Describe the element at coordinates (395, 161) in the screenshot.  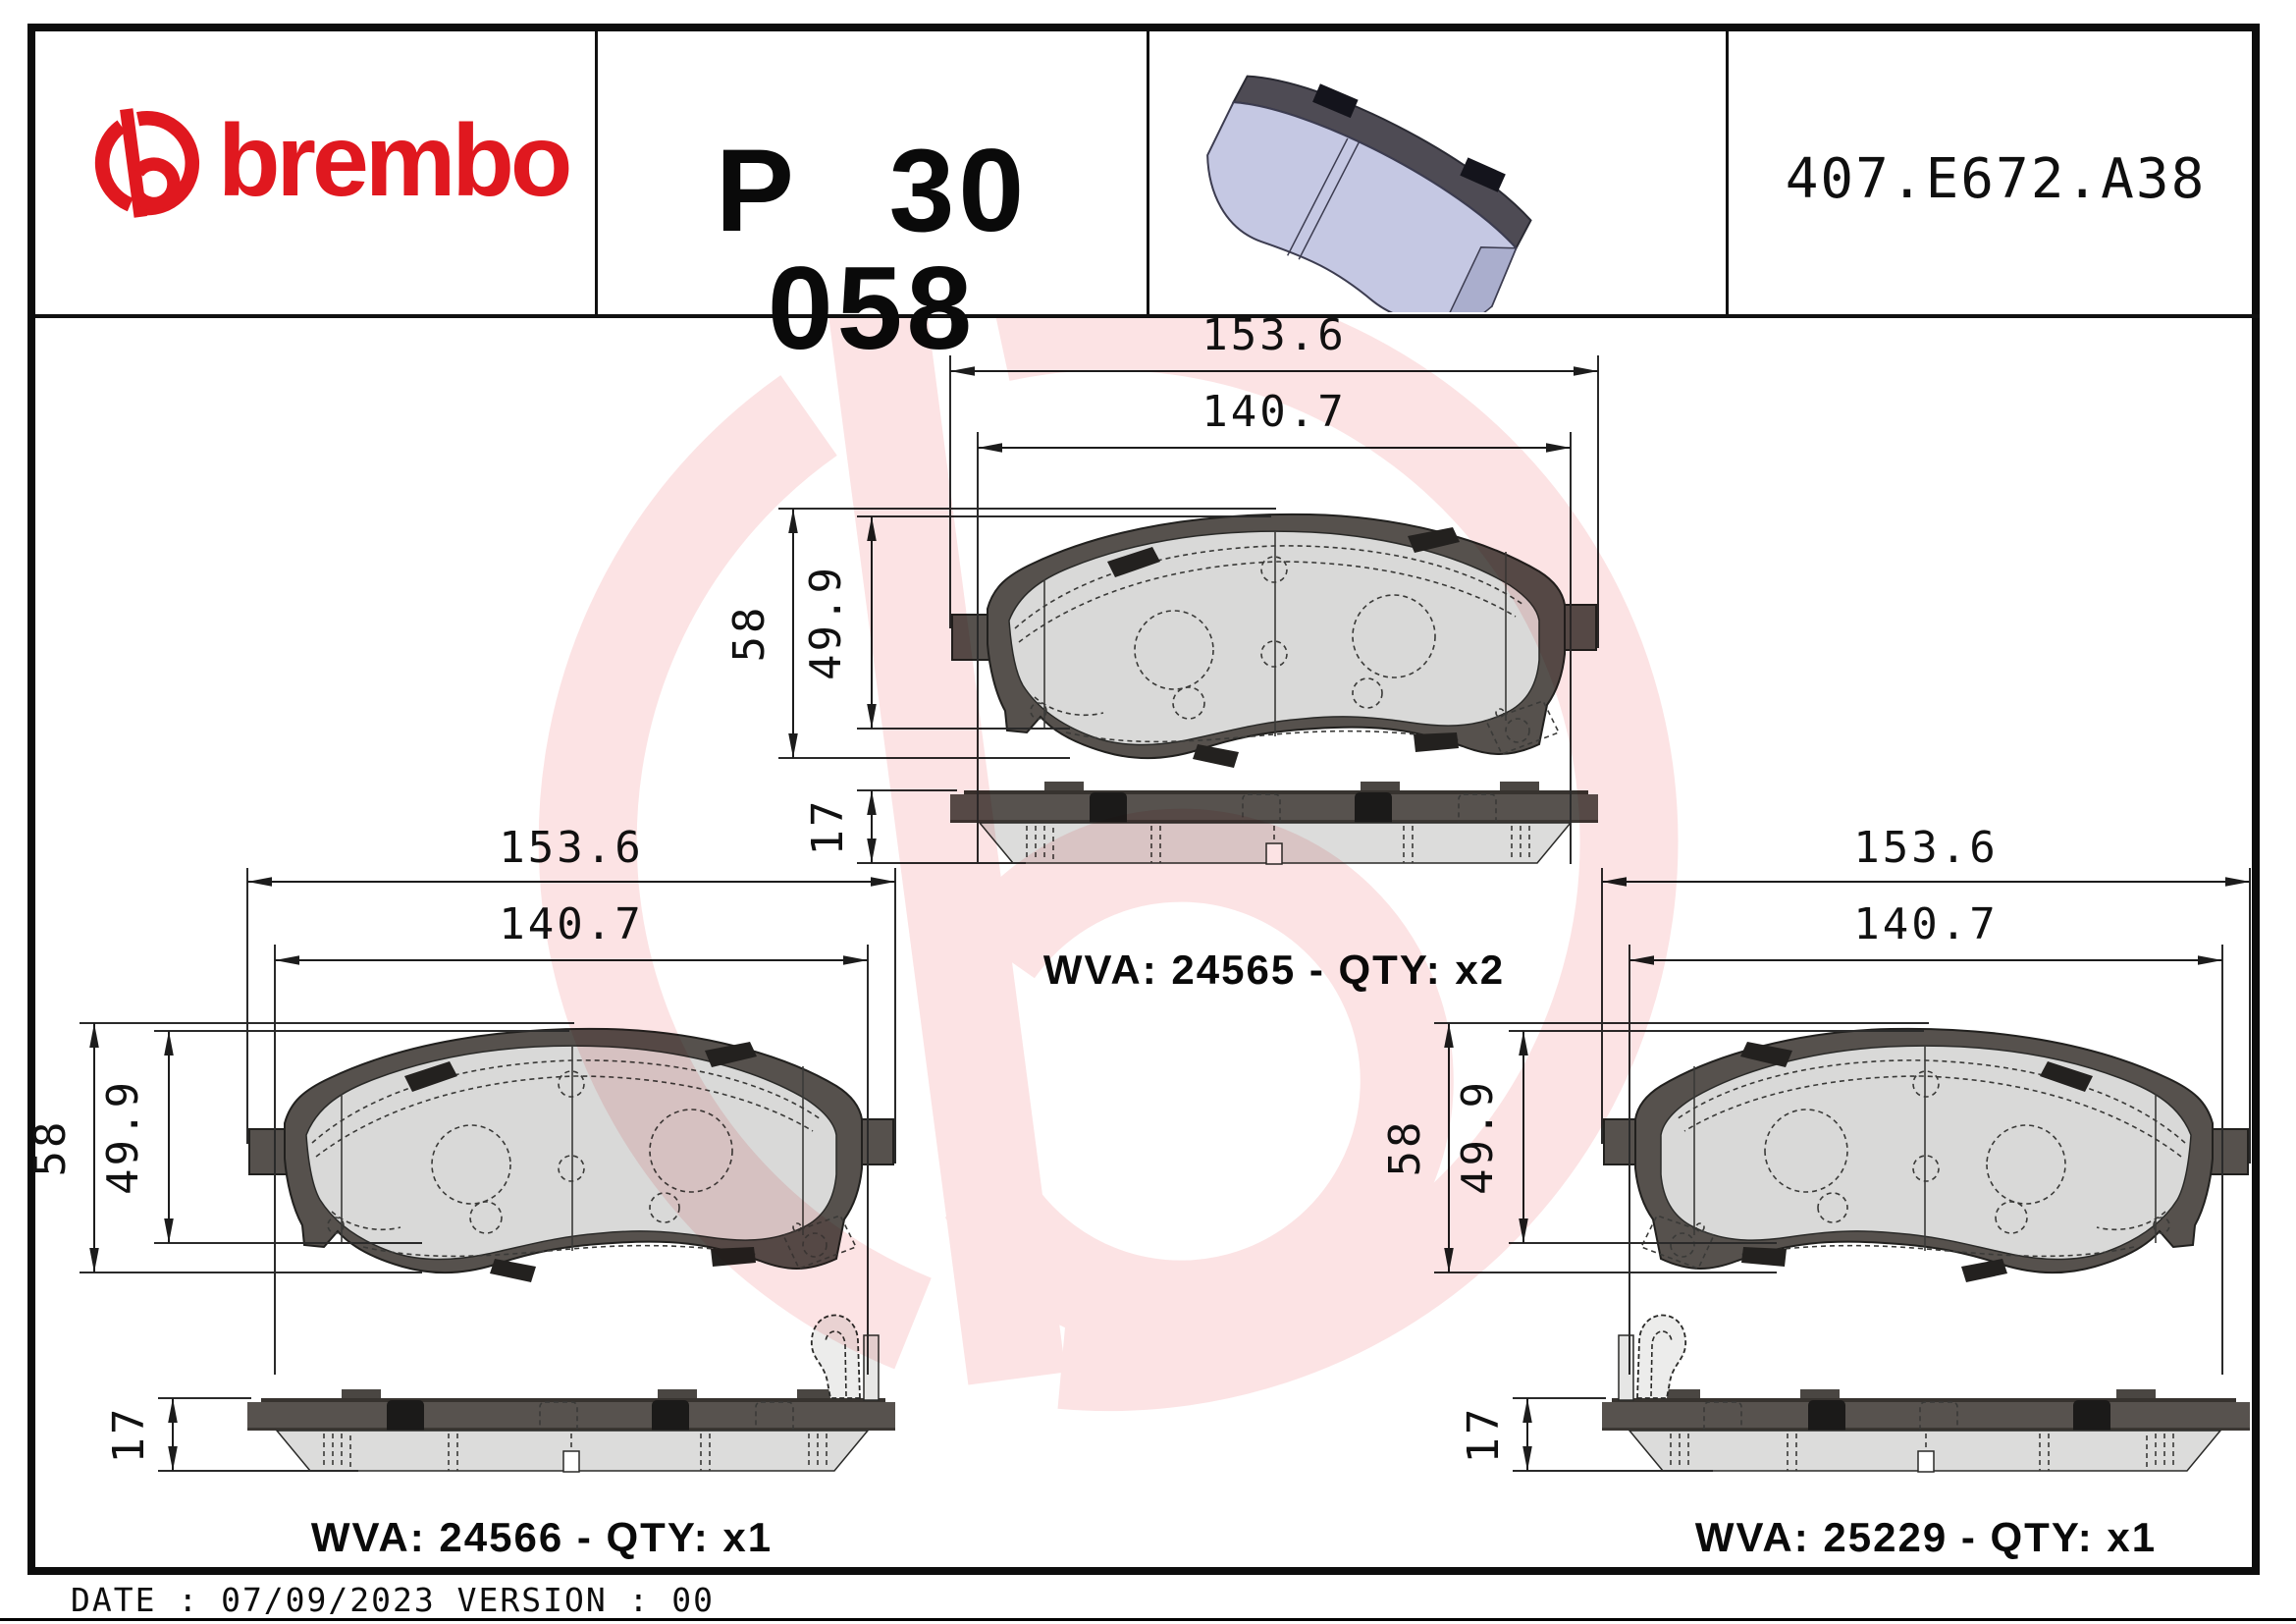
I see `brand-wordmark: brembo` at that location.